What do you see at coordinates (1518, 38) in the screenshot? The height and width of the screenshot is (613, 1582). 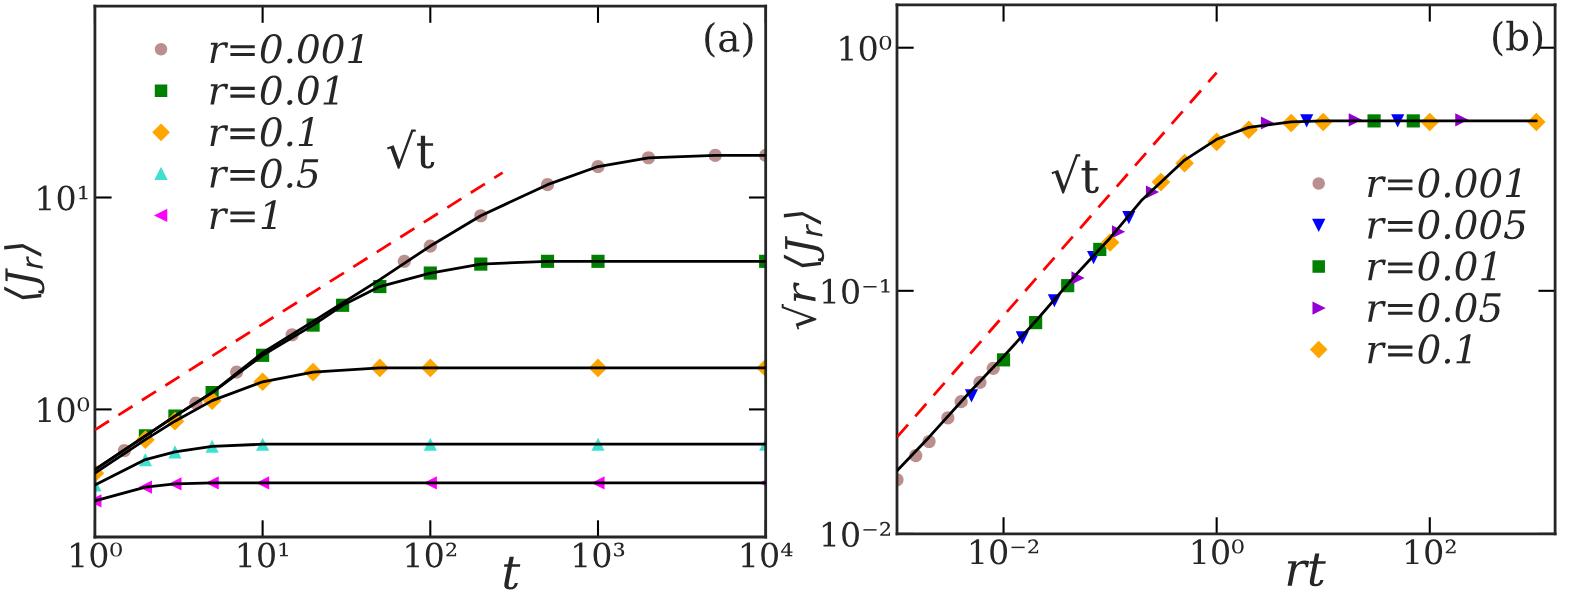 I see `annotation: (b)` at bounding box center [1518, 38].